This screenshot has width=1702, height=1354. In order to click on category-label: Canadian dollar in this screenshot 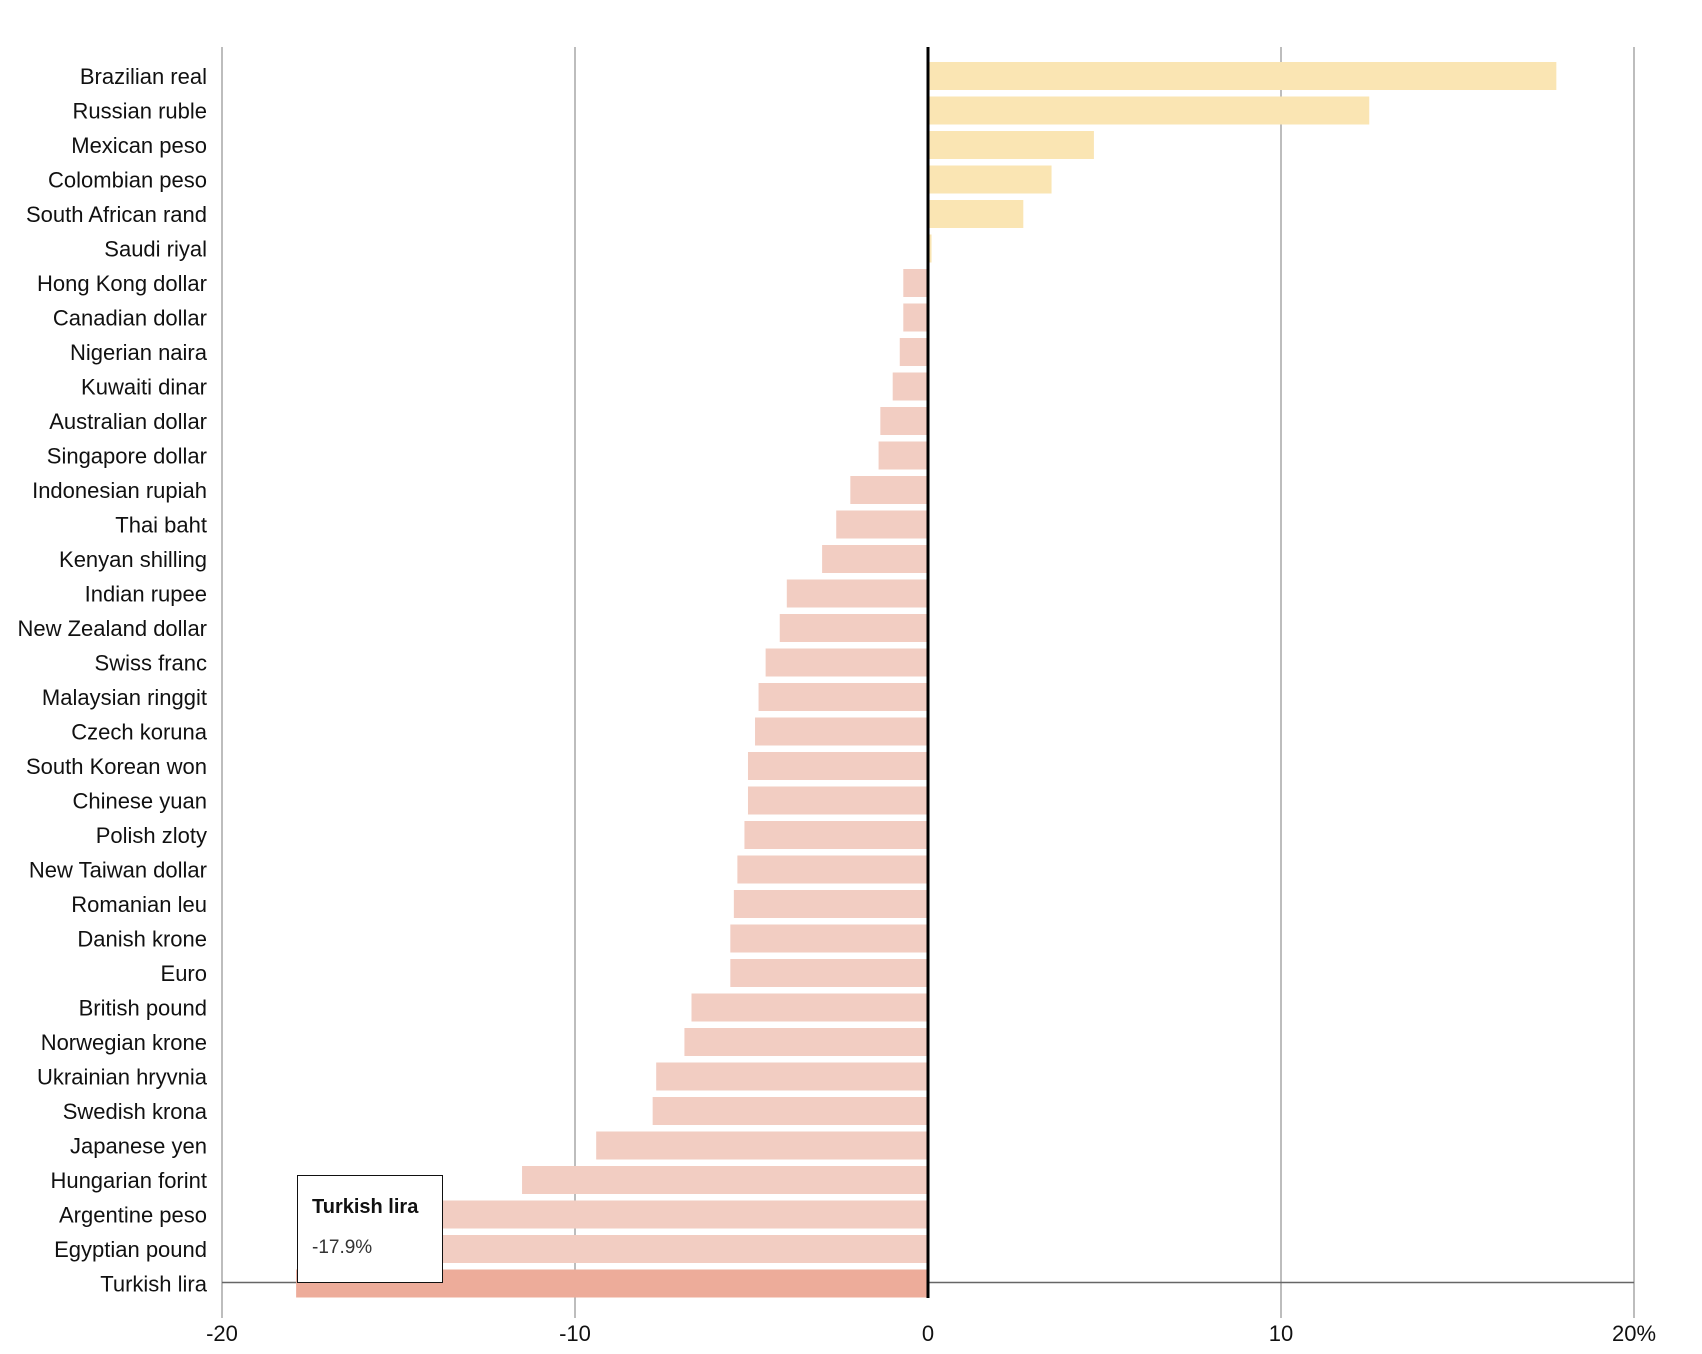, I will do `click(130, 318)`.